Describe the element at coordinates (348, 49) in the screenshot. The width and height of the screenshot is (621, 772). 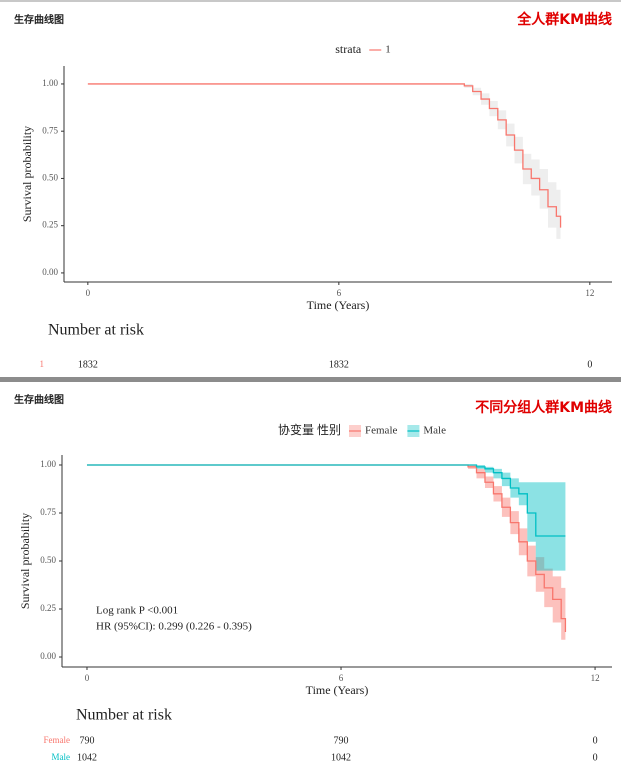
I see `legend-title: strata` at that location.